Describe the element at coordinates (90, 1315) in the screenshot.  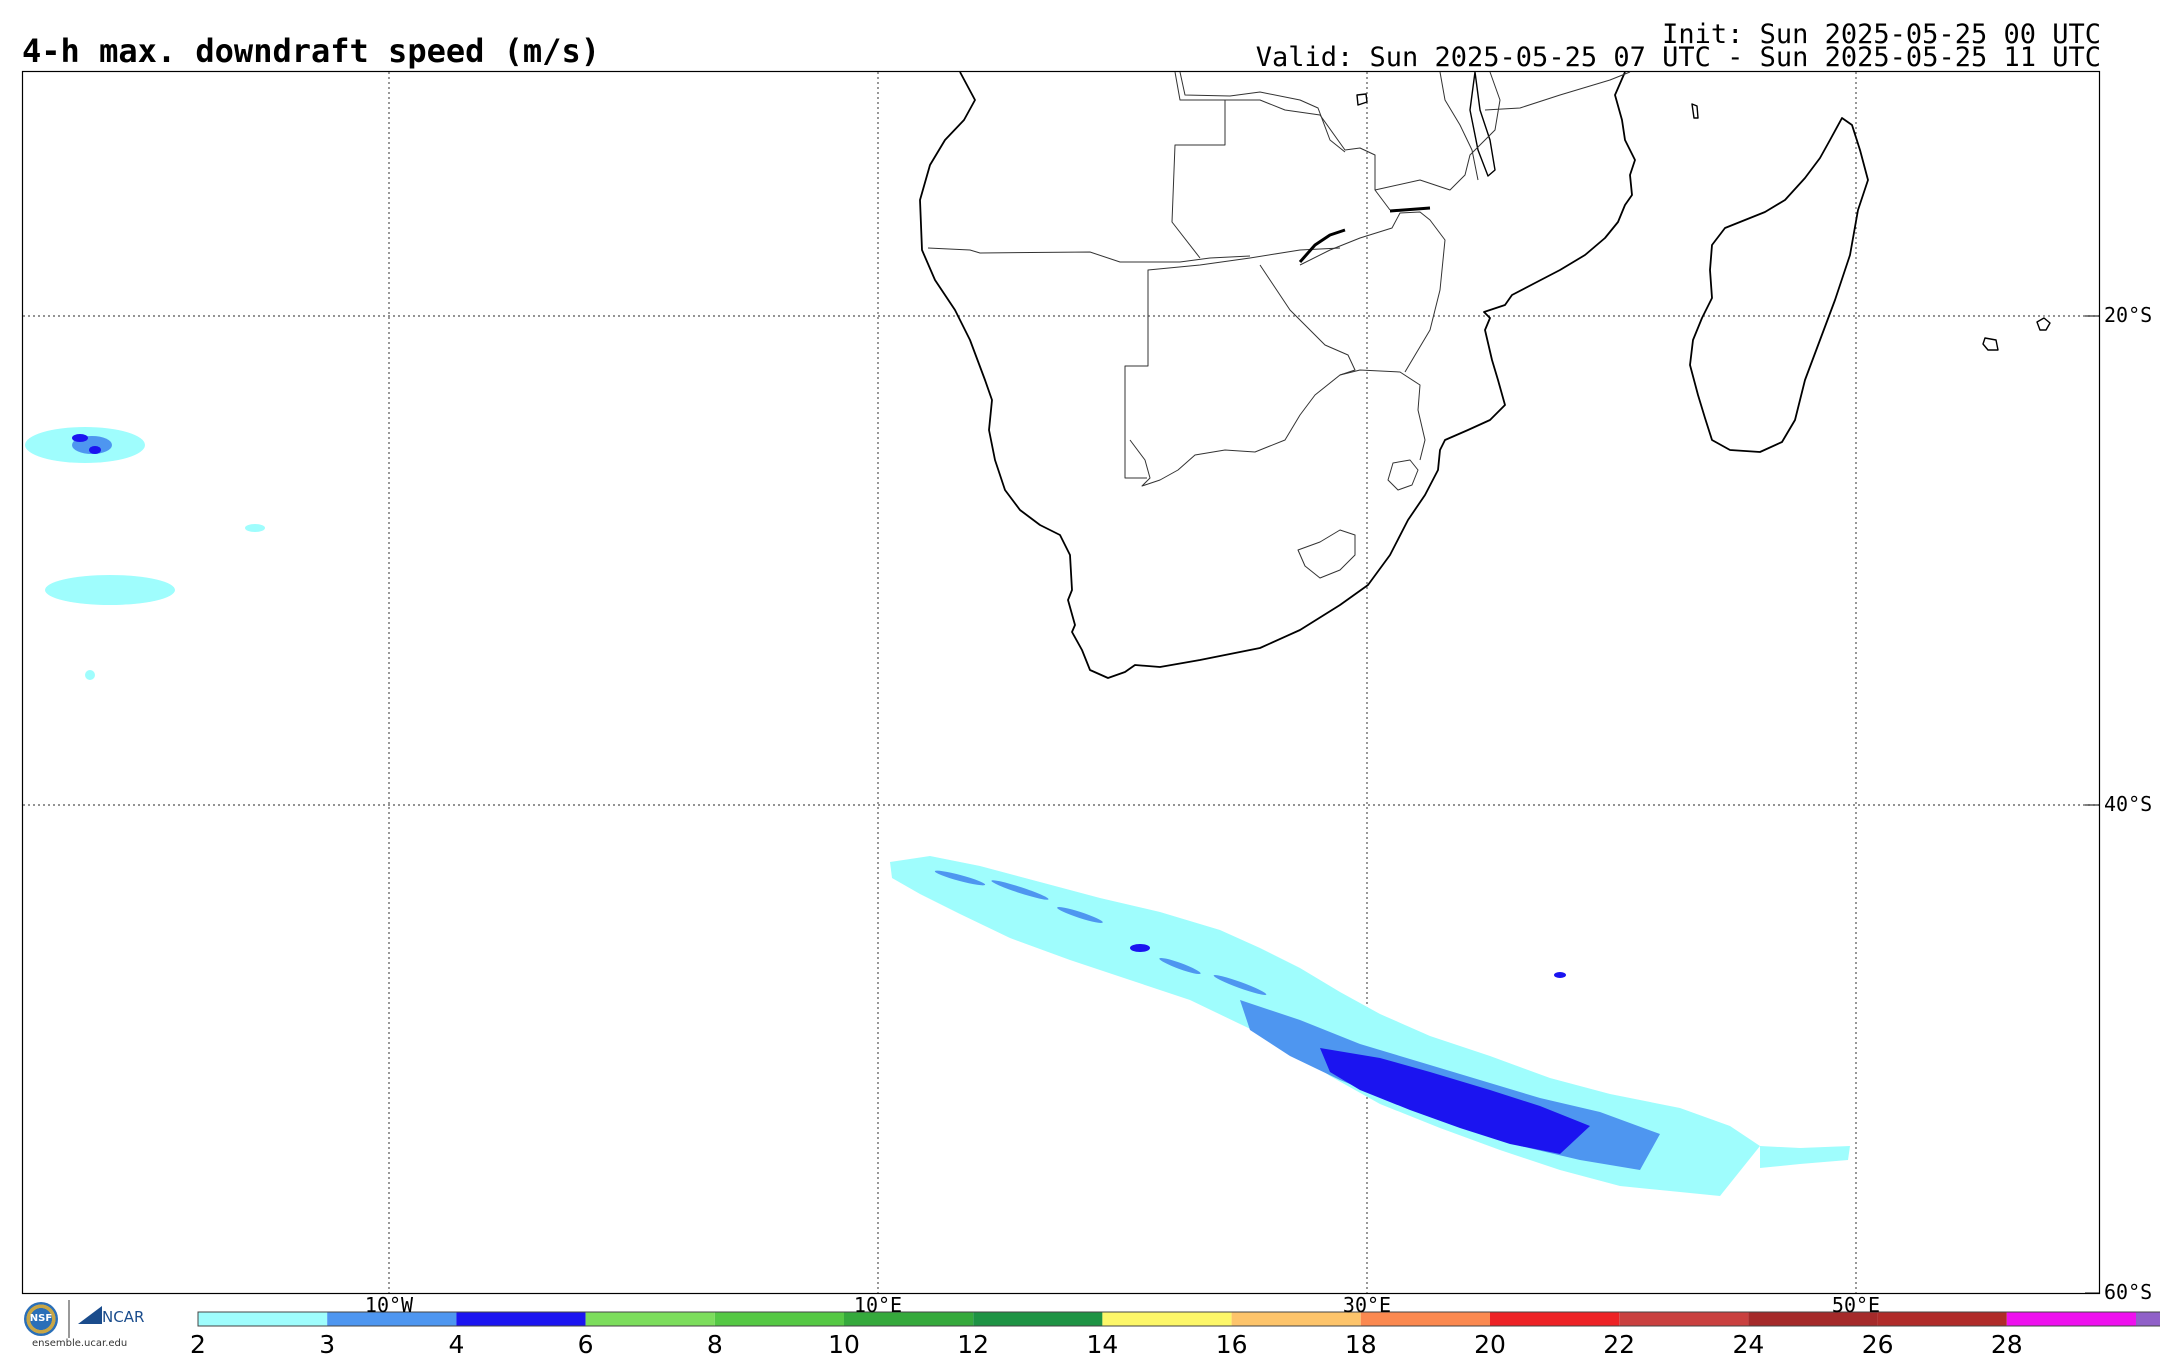
I see `ncar-logo-icon` at that location.